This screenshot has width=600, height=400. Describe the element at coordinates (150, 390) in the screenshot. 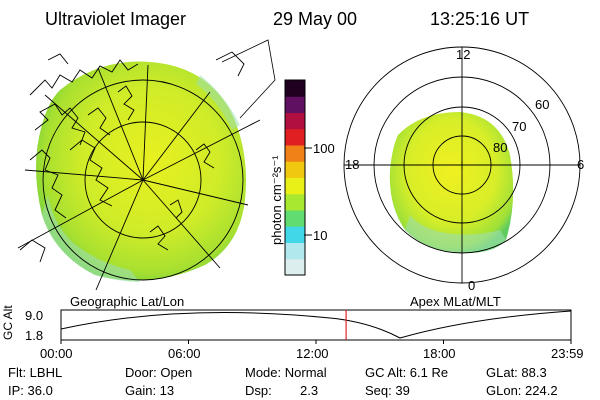

I see `gain-readout: Gain: 13` at that location.